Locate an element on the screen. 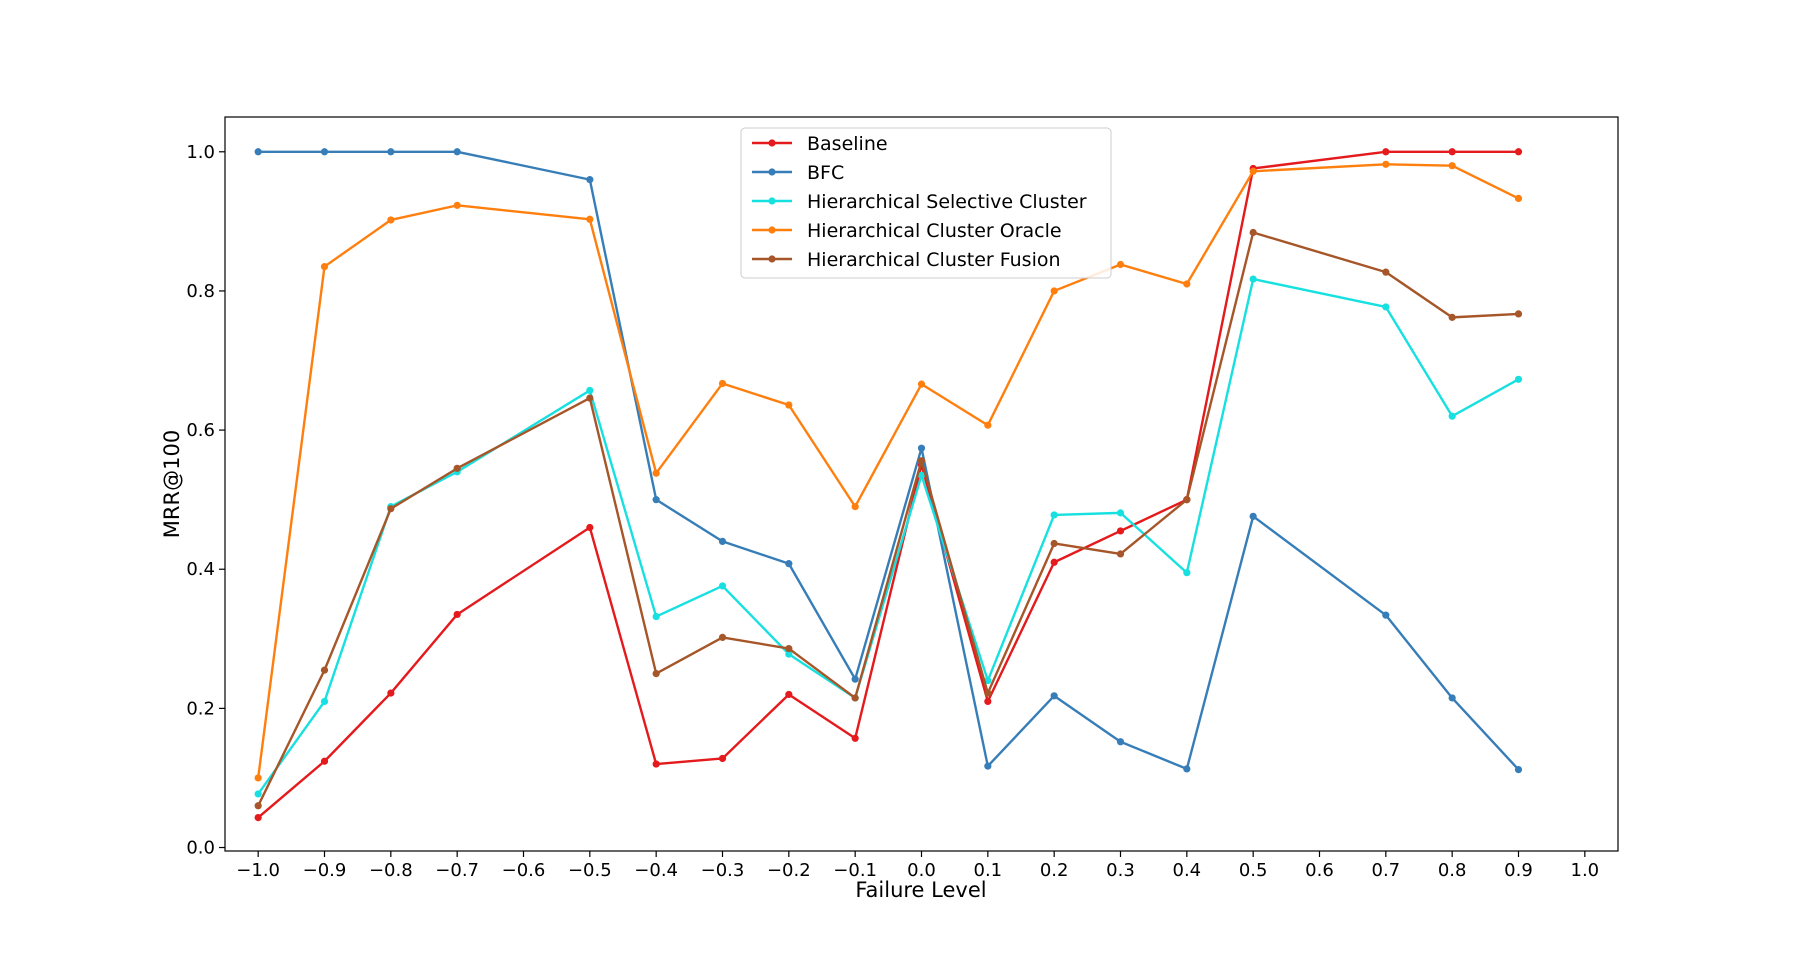  x-tick-label: 0.8 is located at coordinates (1452, 870).